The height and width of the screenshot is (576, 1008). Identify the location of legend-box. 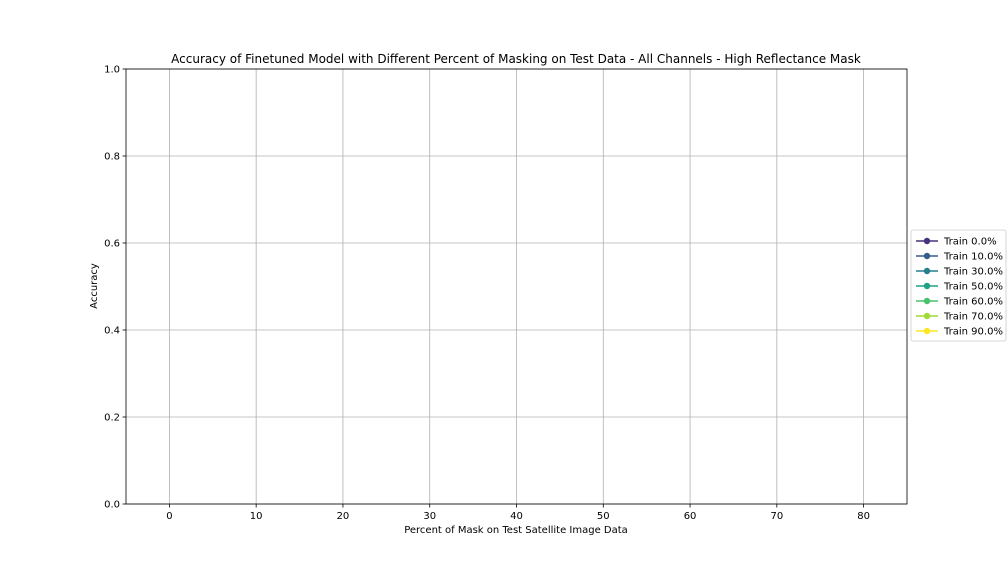
(958, 285).